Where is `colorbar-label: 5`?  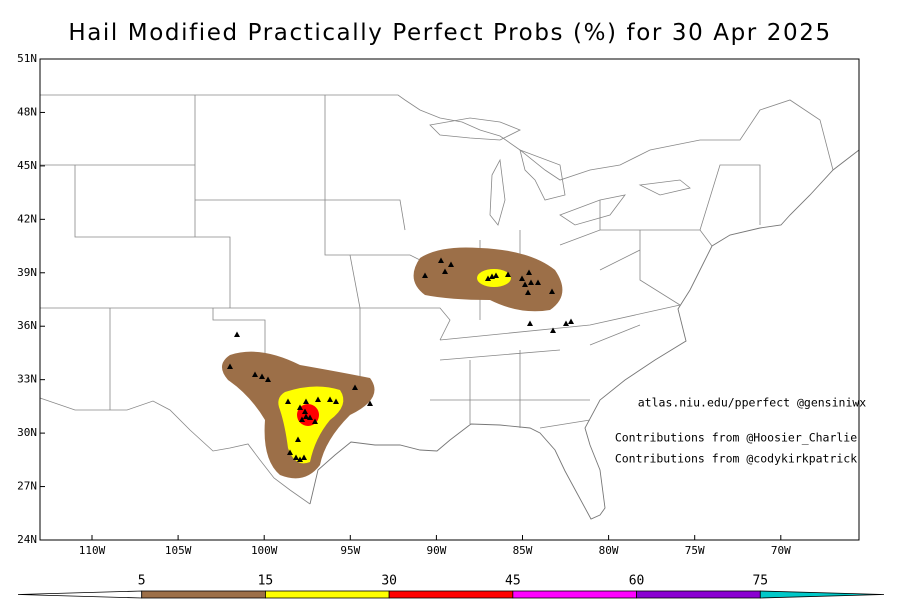 colorbar-label: 5 is located at coordinates (142, 581).